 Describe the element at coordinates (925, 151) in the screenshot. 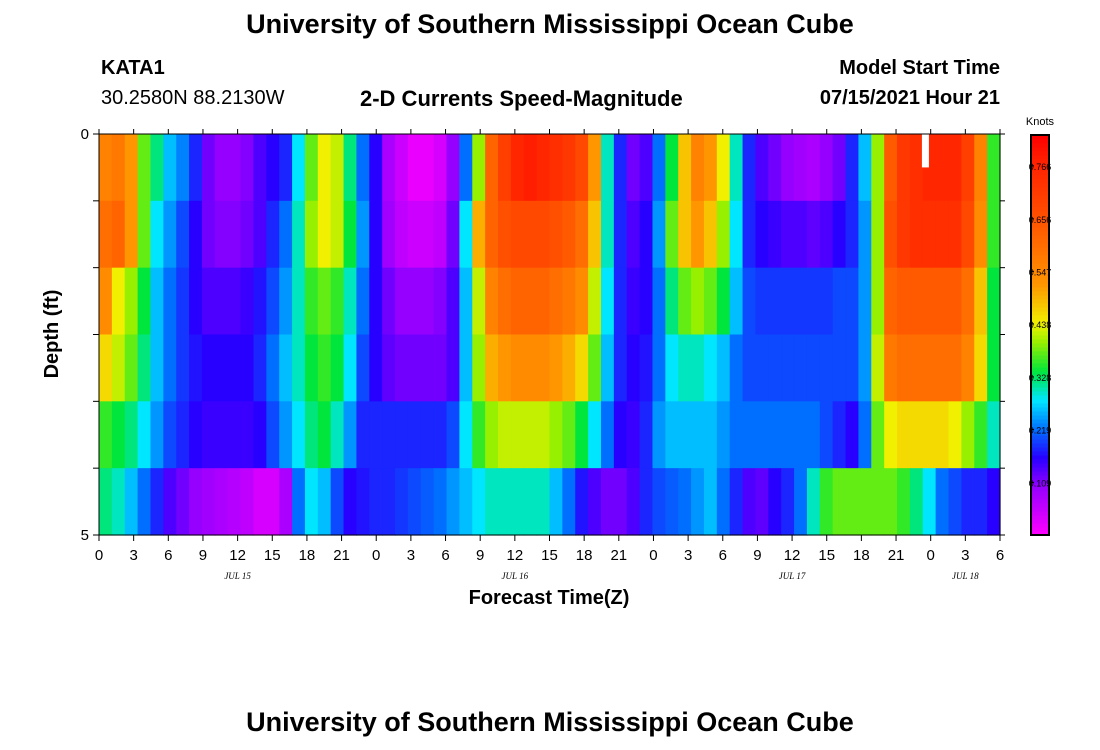

I see `missing-data-cell` at that location.